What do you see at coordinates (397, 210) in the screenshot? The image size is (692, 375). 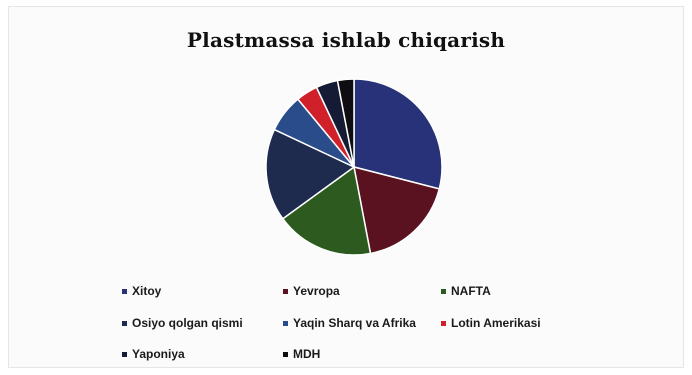 I see `pie-slice-yevropa` at bounding box center [397, 210].